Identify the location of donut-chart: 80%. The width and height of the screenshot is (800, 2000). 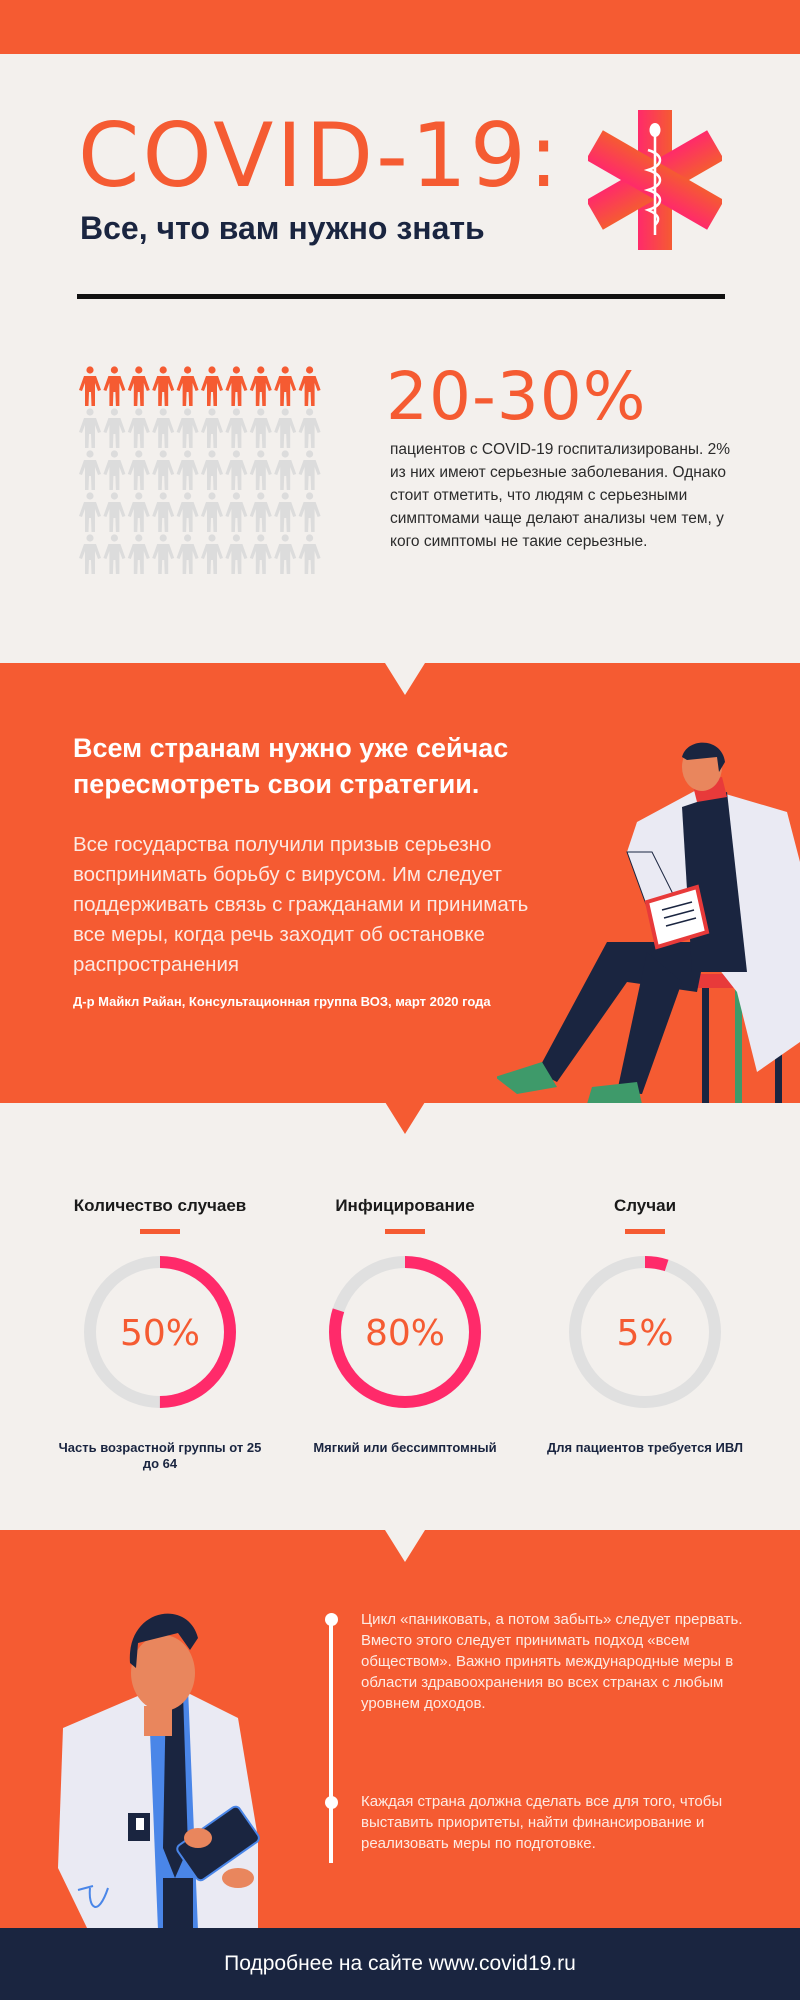
(405, 1332).